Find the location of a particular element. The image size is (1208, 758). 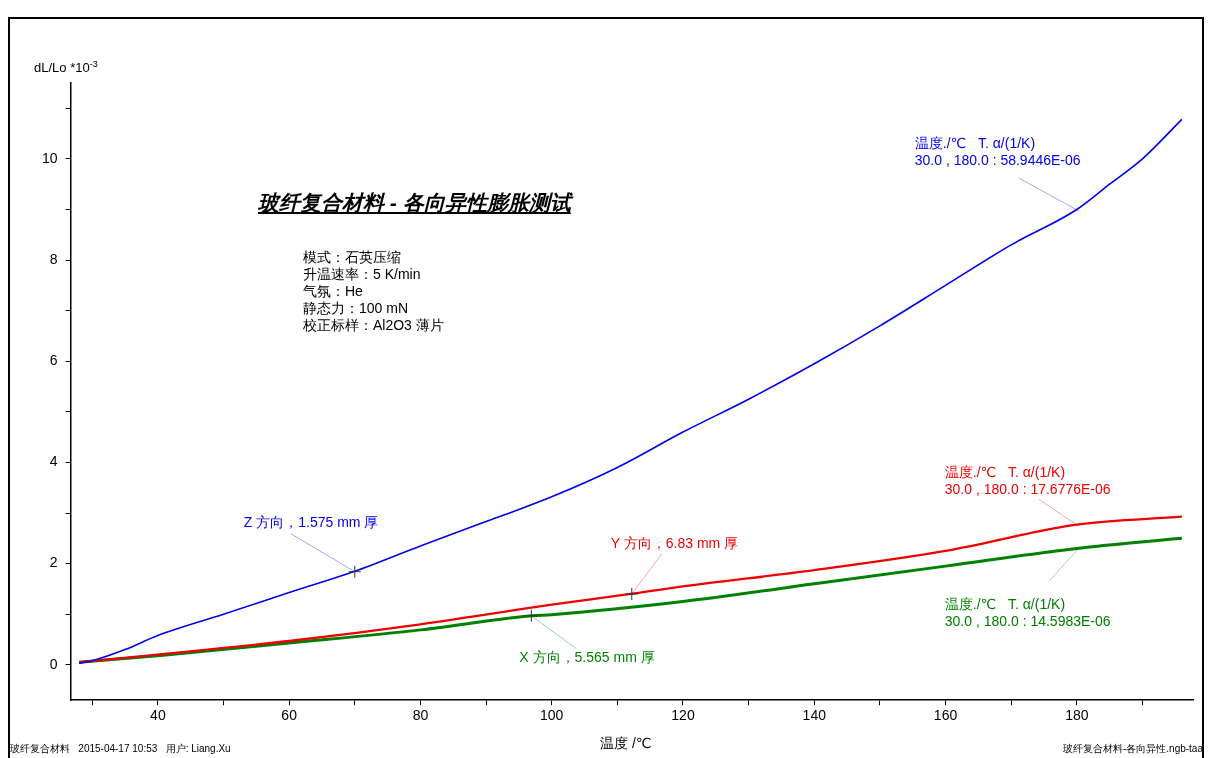

x-axis-title: 温度 /℃ is located at coordinates (626, 743).